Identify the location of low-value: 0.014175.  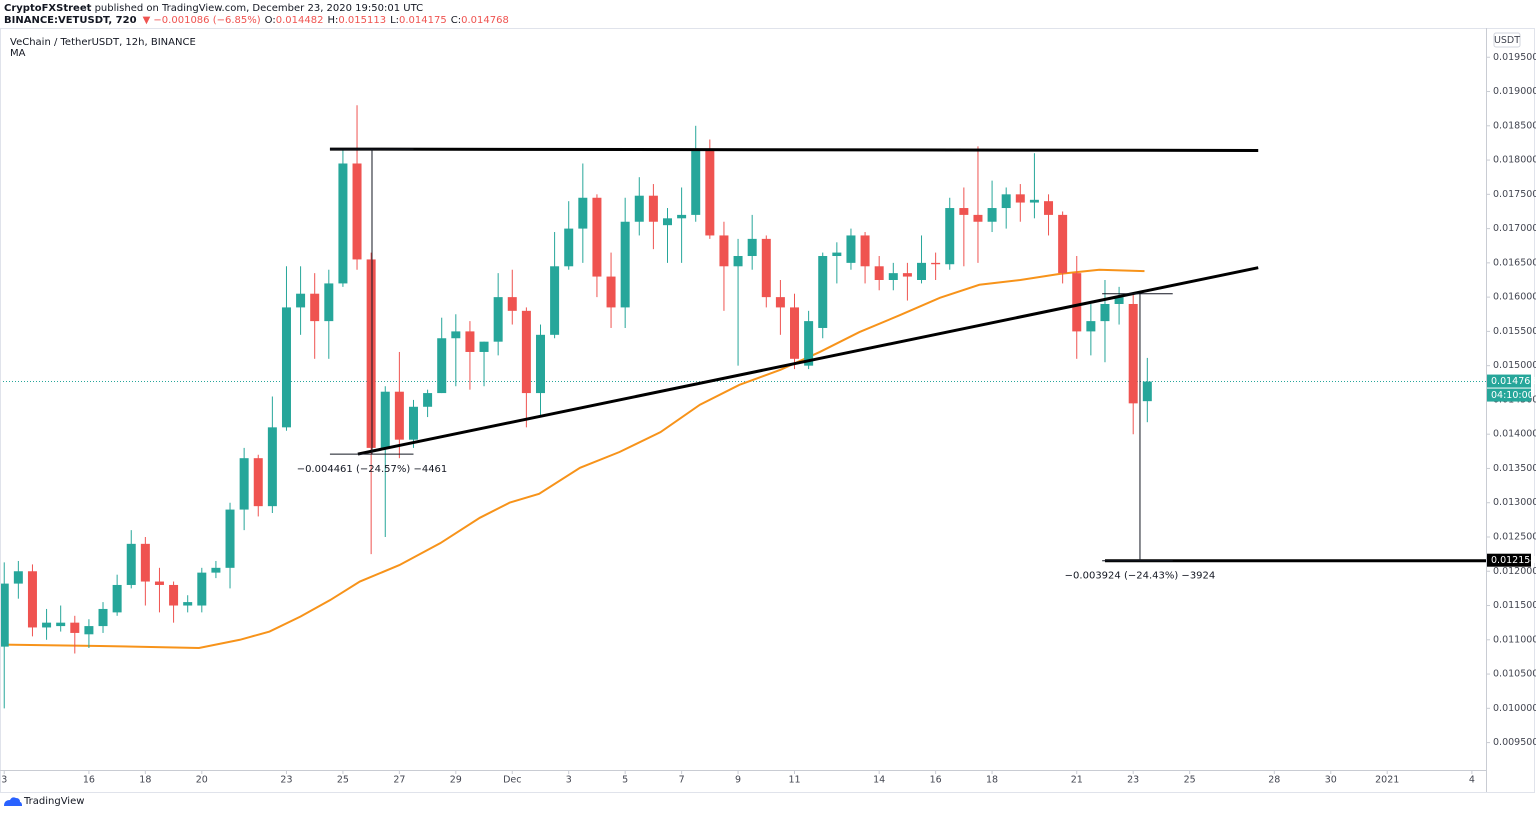
(423, 20).